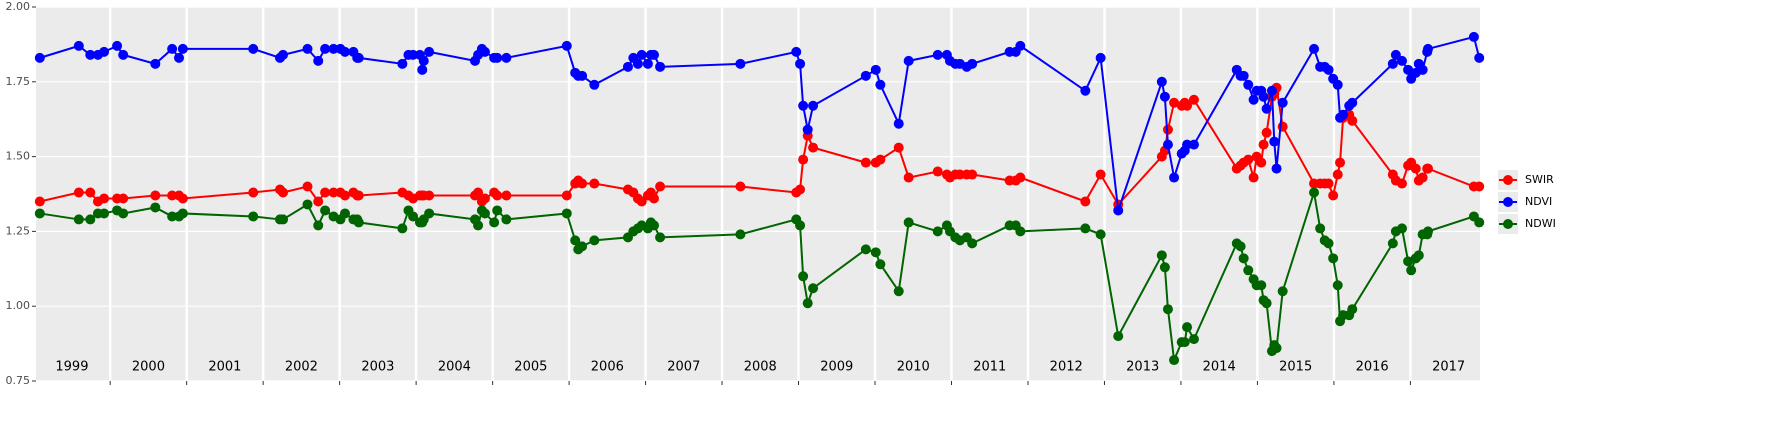 This screenshot has width=1773, height=442. Describe the element at coordinates (301, 367) in the screenshot. I see `x-tick-label: 2002` at that location.